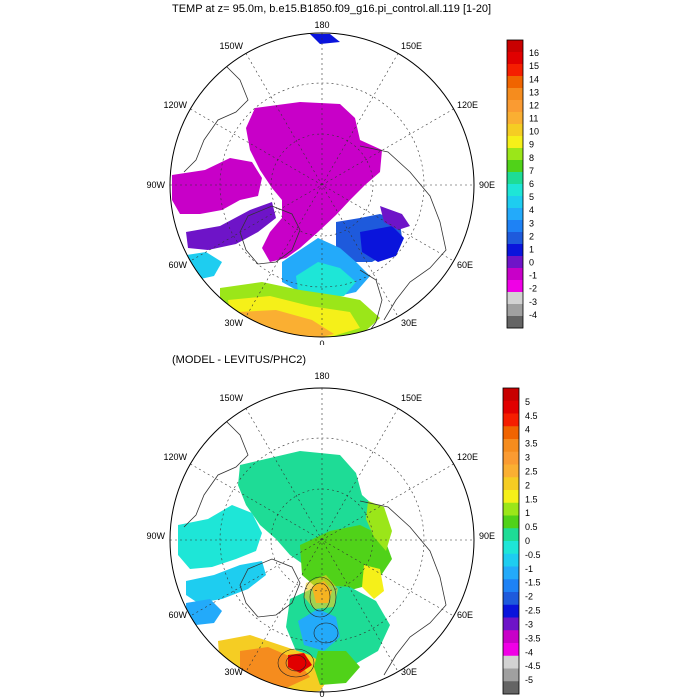 The width and height of the screenshot is (700, 700). Describe the element at coordinates (531, 471) in the screenshot. I see `bottom-colorbar-label: 2.5` at that location.